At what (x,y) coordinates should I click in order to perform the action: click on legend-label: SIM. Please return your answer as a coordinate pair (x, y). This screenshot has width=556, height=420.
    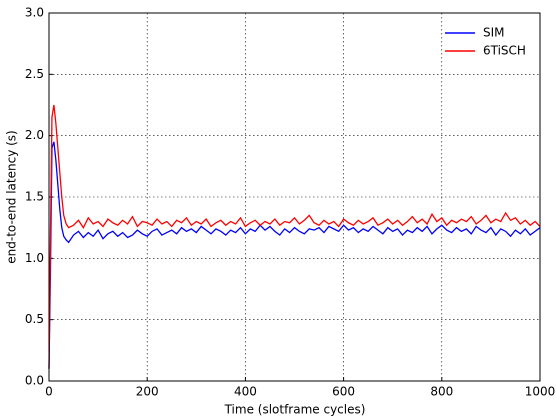
    Looking at the image, I should click on (494, 33).